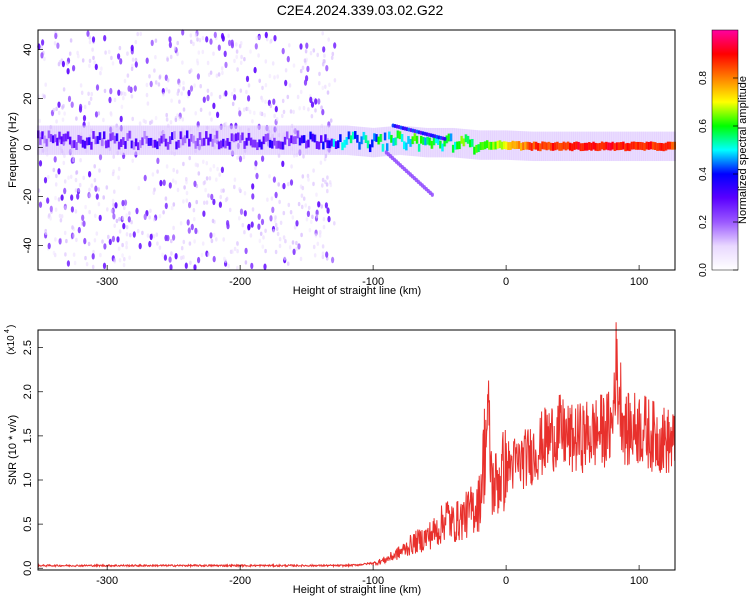 The width and height of the screenshot is (750, 600). What do you see at coordinates (445, 138) in the screenshot?
I see `spectrogram-bump-mark` at bounding box center [445, 138].